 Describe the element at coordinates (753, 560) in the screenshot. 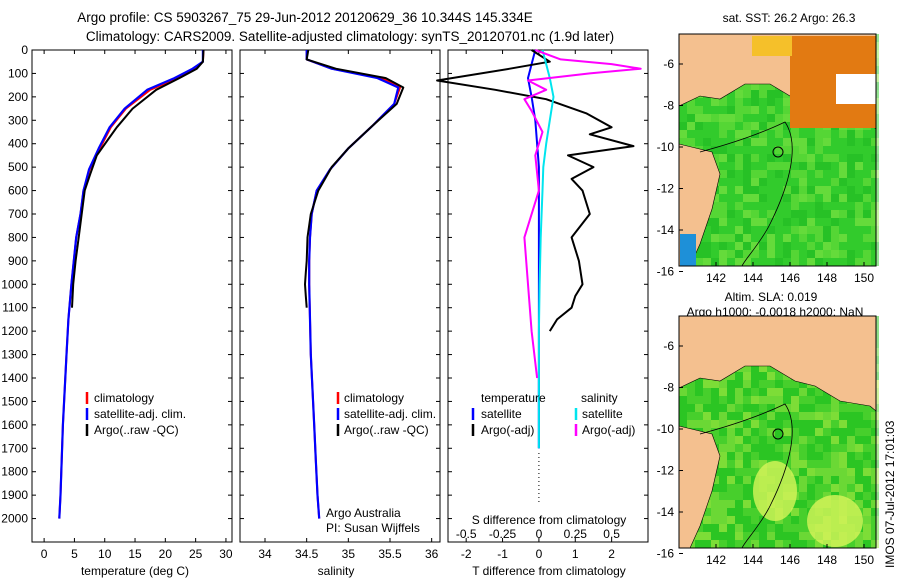

I see `lon-tick-label: 144` at that location.